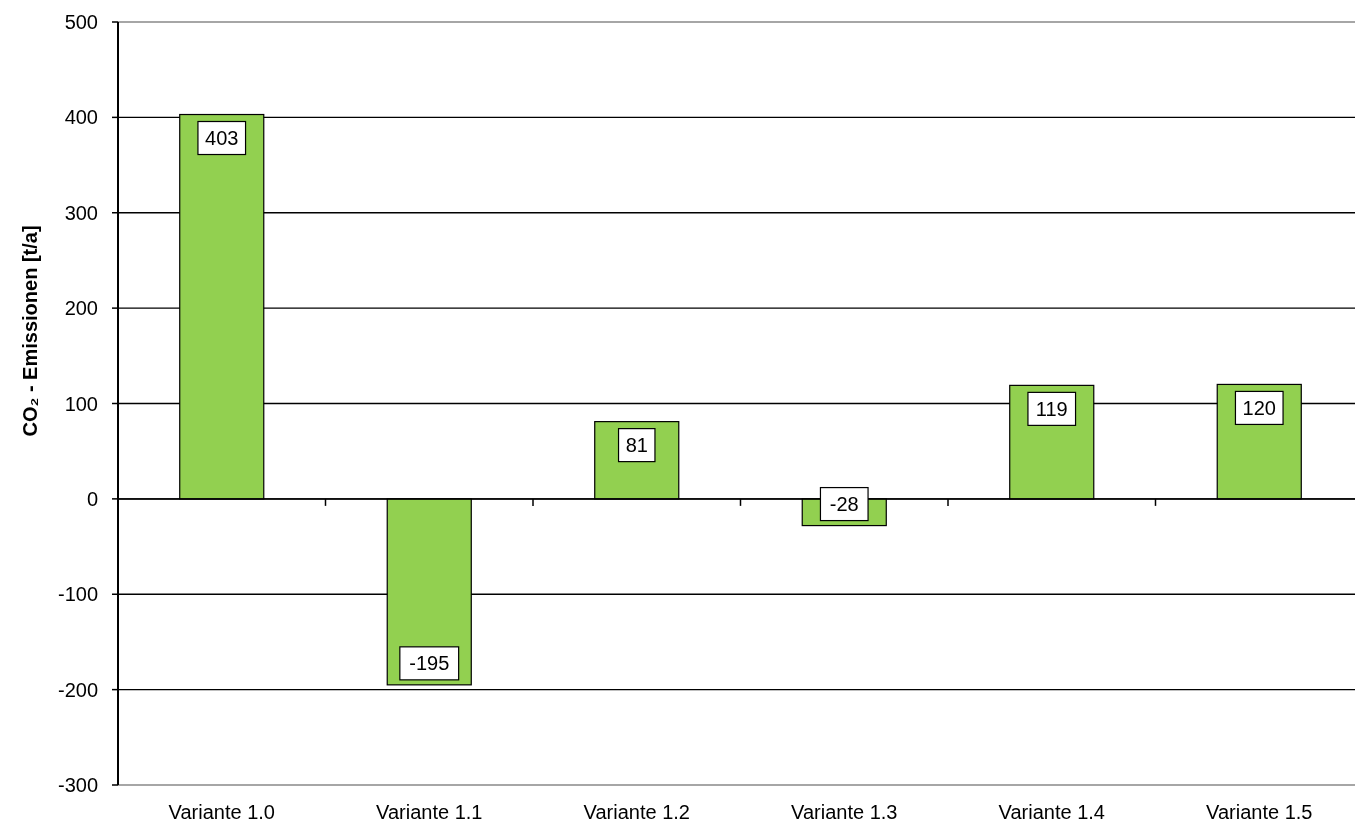  What do you see at coordinates (81, 212) in the screenshot?
I see `y-tick-label: 300` at bounding box center [81, 212].